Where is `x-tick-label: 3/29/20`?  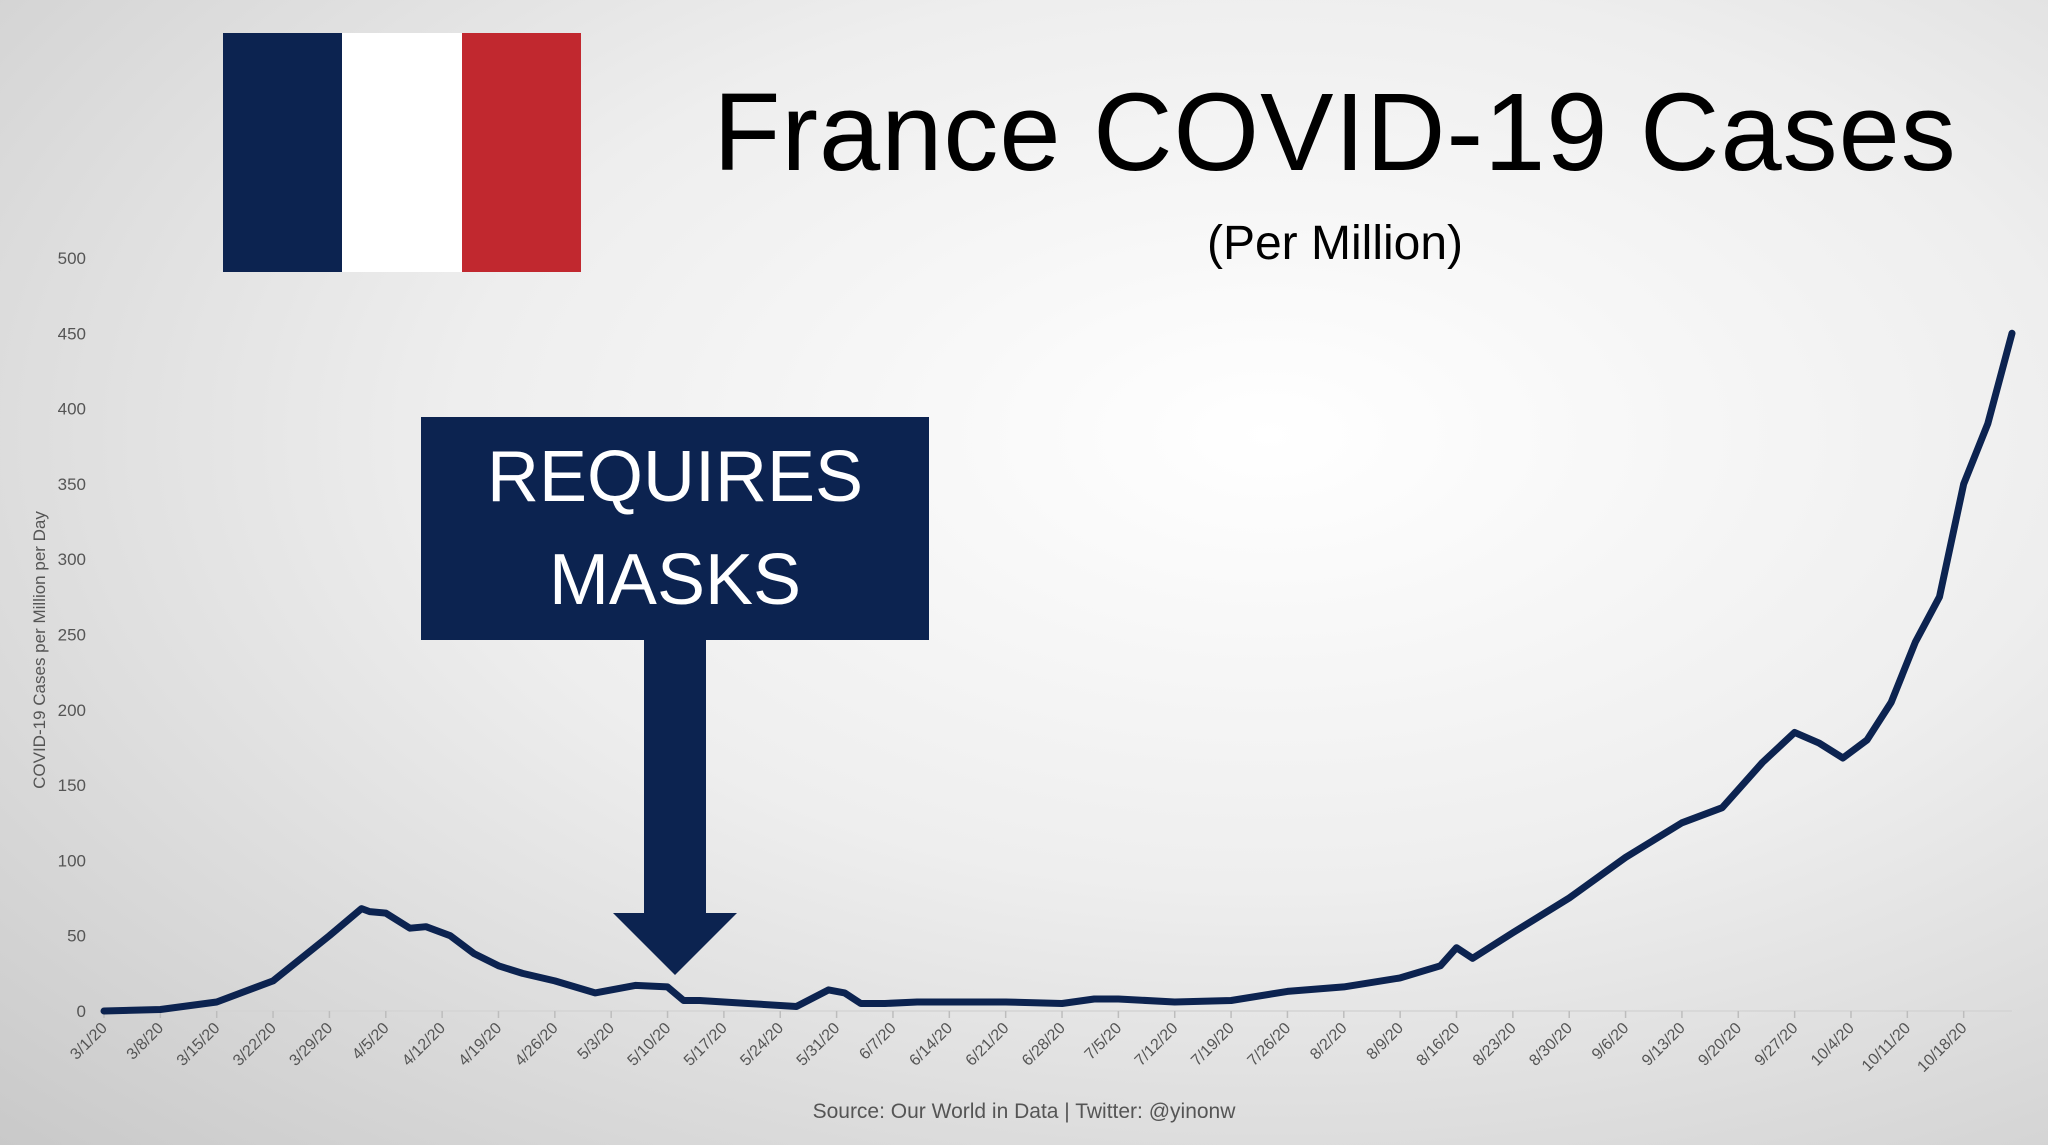
x-tick-label: 3/29/20 is located at coordinates (311, 1045).